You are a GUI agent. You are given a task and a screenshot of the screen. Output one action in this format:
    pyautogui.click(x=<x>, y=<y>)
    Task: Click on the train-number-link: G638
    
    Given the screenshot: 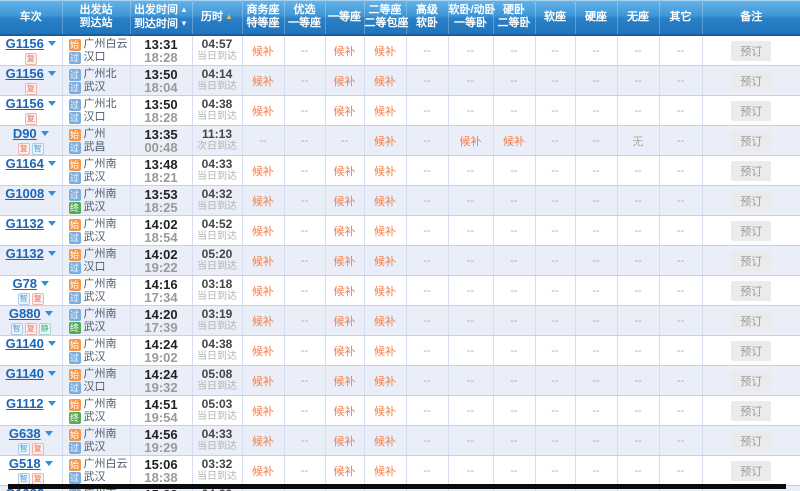 What is the action you would take?
    pyautogui.click(x=24, y=433)
    